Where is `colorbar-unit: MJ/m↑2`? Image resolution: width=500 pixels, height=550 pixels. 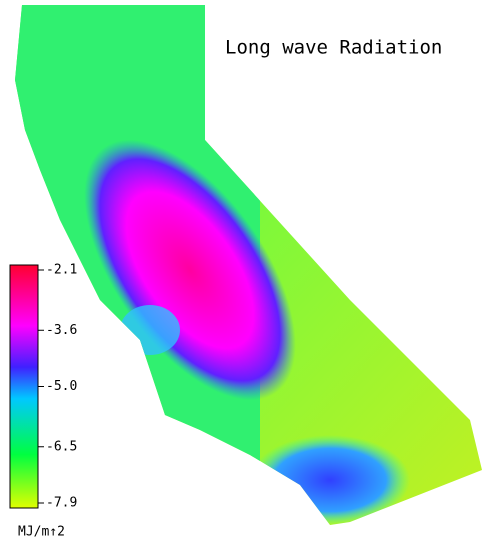
colorbar-unit: MJ/m↑2 is located at coordinates (41, 532).